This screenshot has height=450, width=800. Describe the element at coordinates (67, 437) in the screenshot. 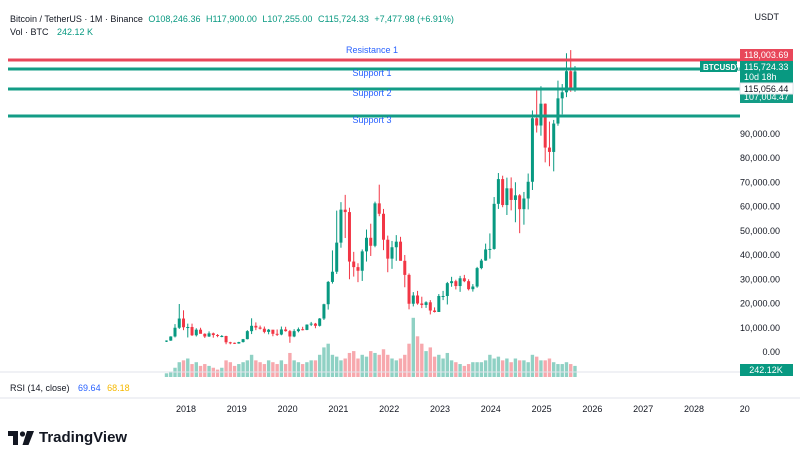

I see `tradingview-logo: TradingView` at that location.